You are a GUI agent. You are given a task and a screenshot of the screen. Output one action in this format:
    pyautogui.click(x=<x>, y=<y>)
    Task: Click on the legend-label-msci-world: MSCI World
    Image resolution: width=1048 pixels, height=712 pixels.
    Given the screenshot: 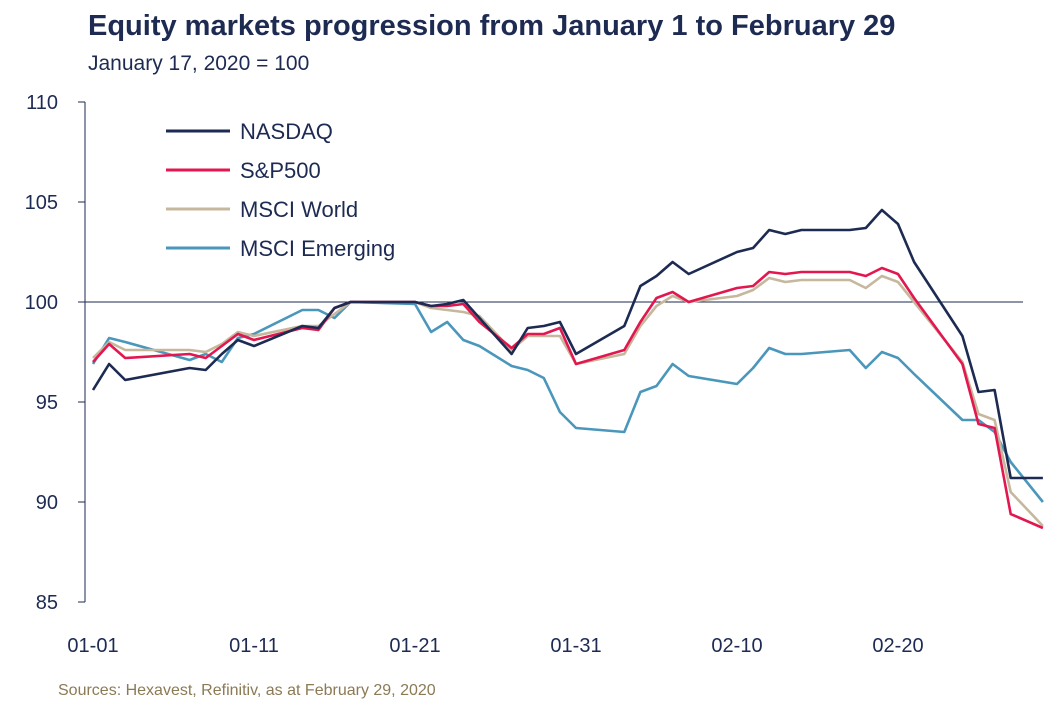 What is the action you would take?
    pyautogui.click(x=299, y=209)
    